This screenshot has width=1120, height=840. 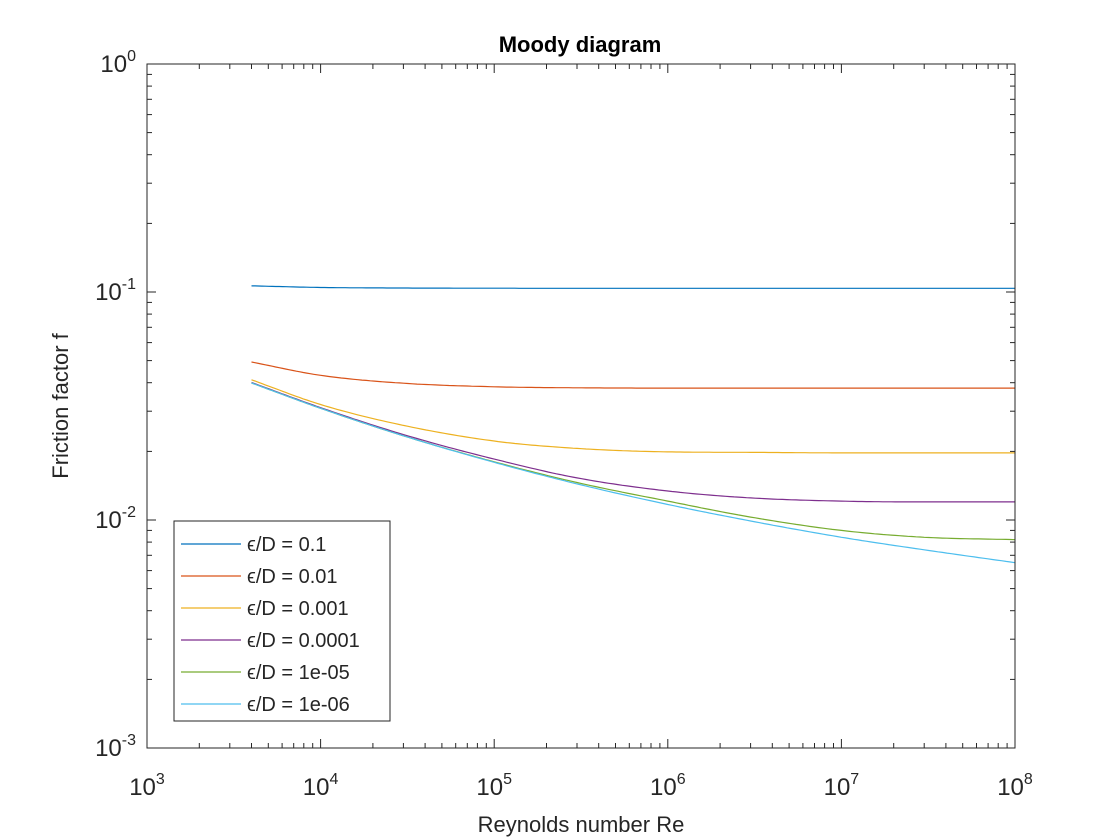 What do you see at coordinates (581, 786) in the screenshot?
I see `x-tick-labels: 10³ 10⁴ 10⁵ 10⁶ 10⁷ 10⁸` at bounding box center [581, 786].